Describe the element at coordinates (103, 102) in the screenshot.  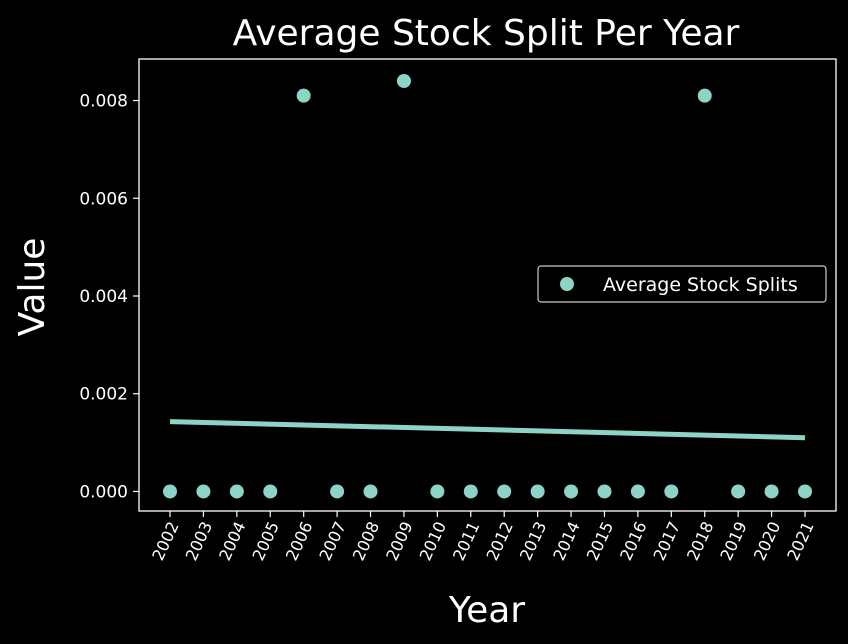
I see `y-tick-label: 0.008` at that location.